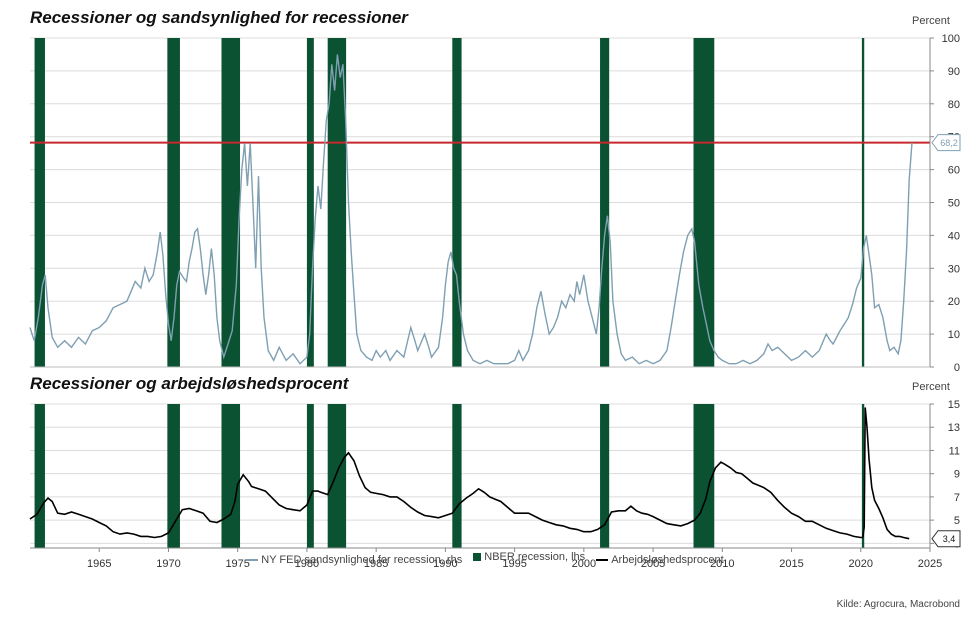  What do you see at coordinates (376, 564) in the screenshot?
I see `x-tick-label-1985: 1985` at bounding box center [376, 564].